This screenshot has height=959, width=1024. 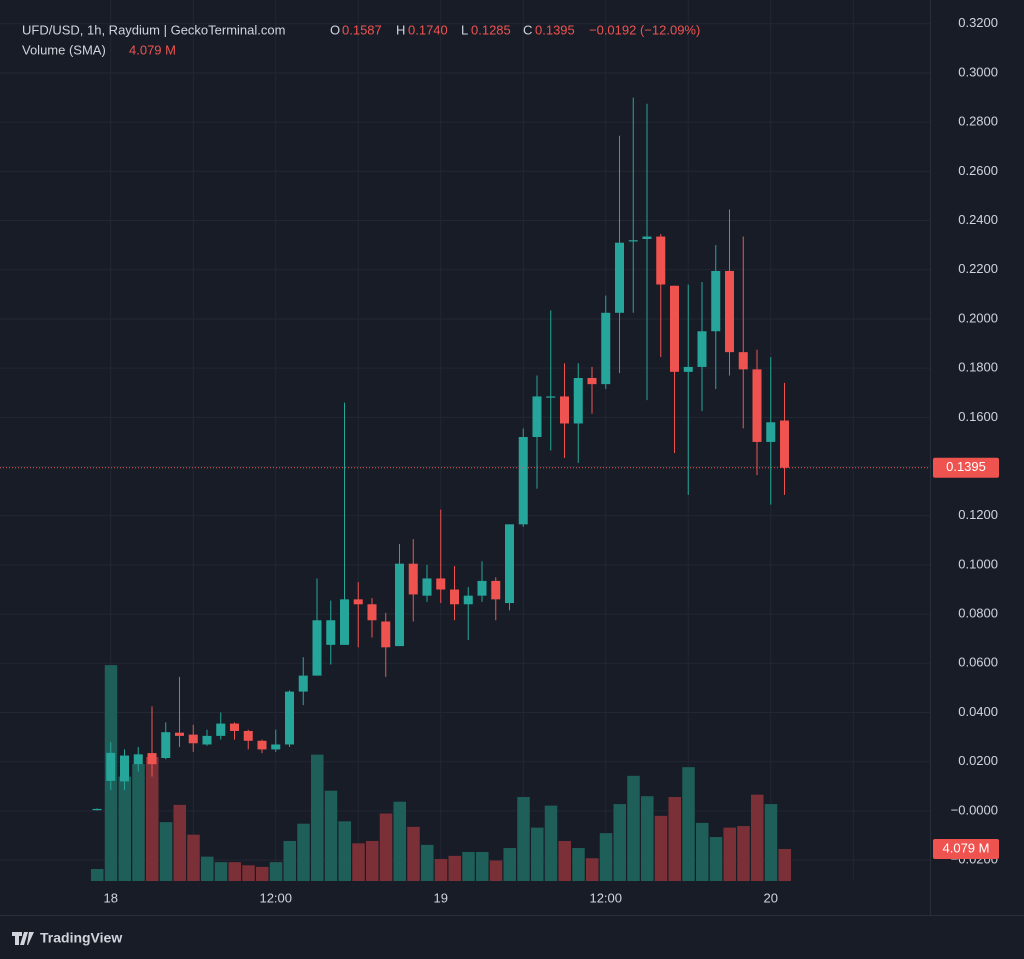 I want to click on y-tick-label: 0.2400, so click(x=978, y=219).